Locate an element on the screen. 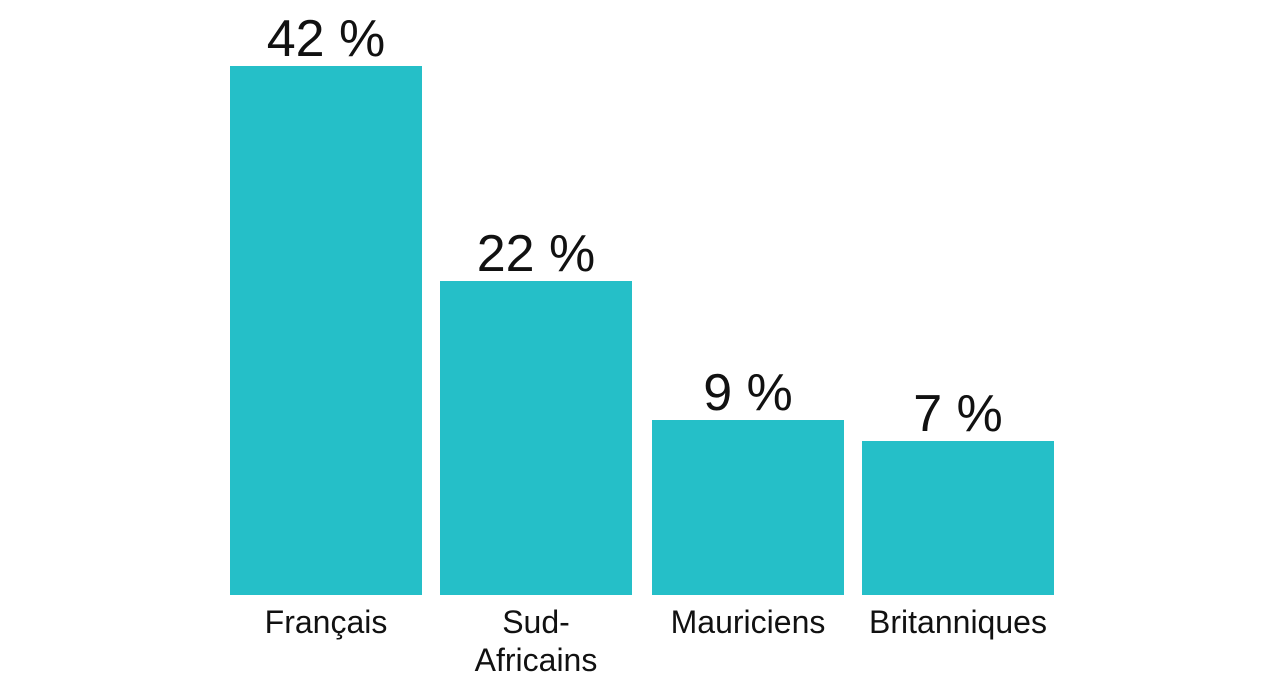 This screenshot has height=690, width=1280. bar-value-label: 9 % is located at coordinates (748, 393).